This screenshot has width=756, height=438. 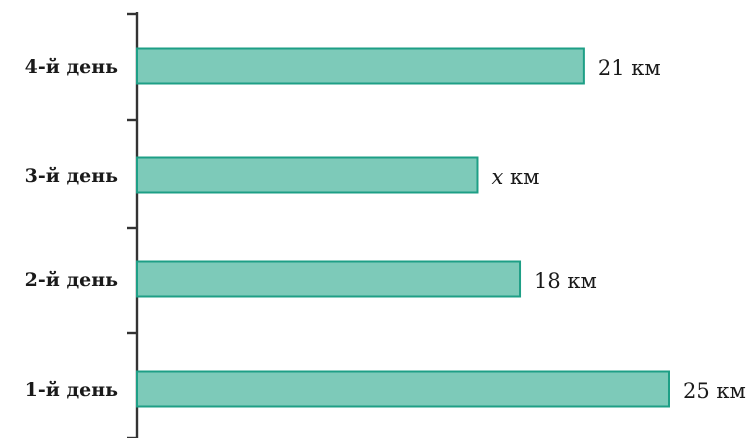 I want to click on category-label-2: 3-й день, so click(x=71, y=176).